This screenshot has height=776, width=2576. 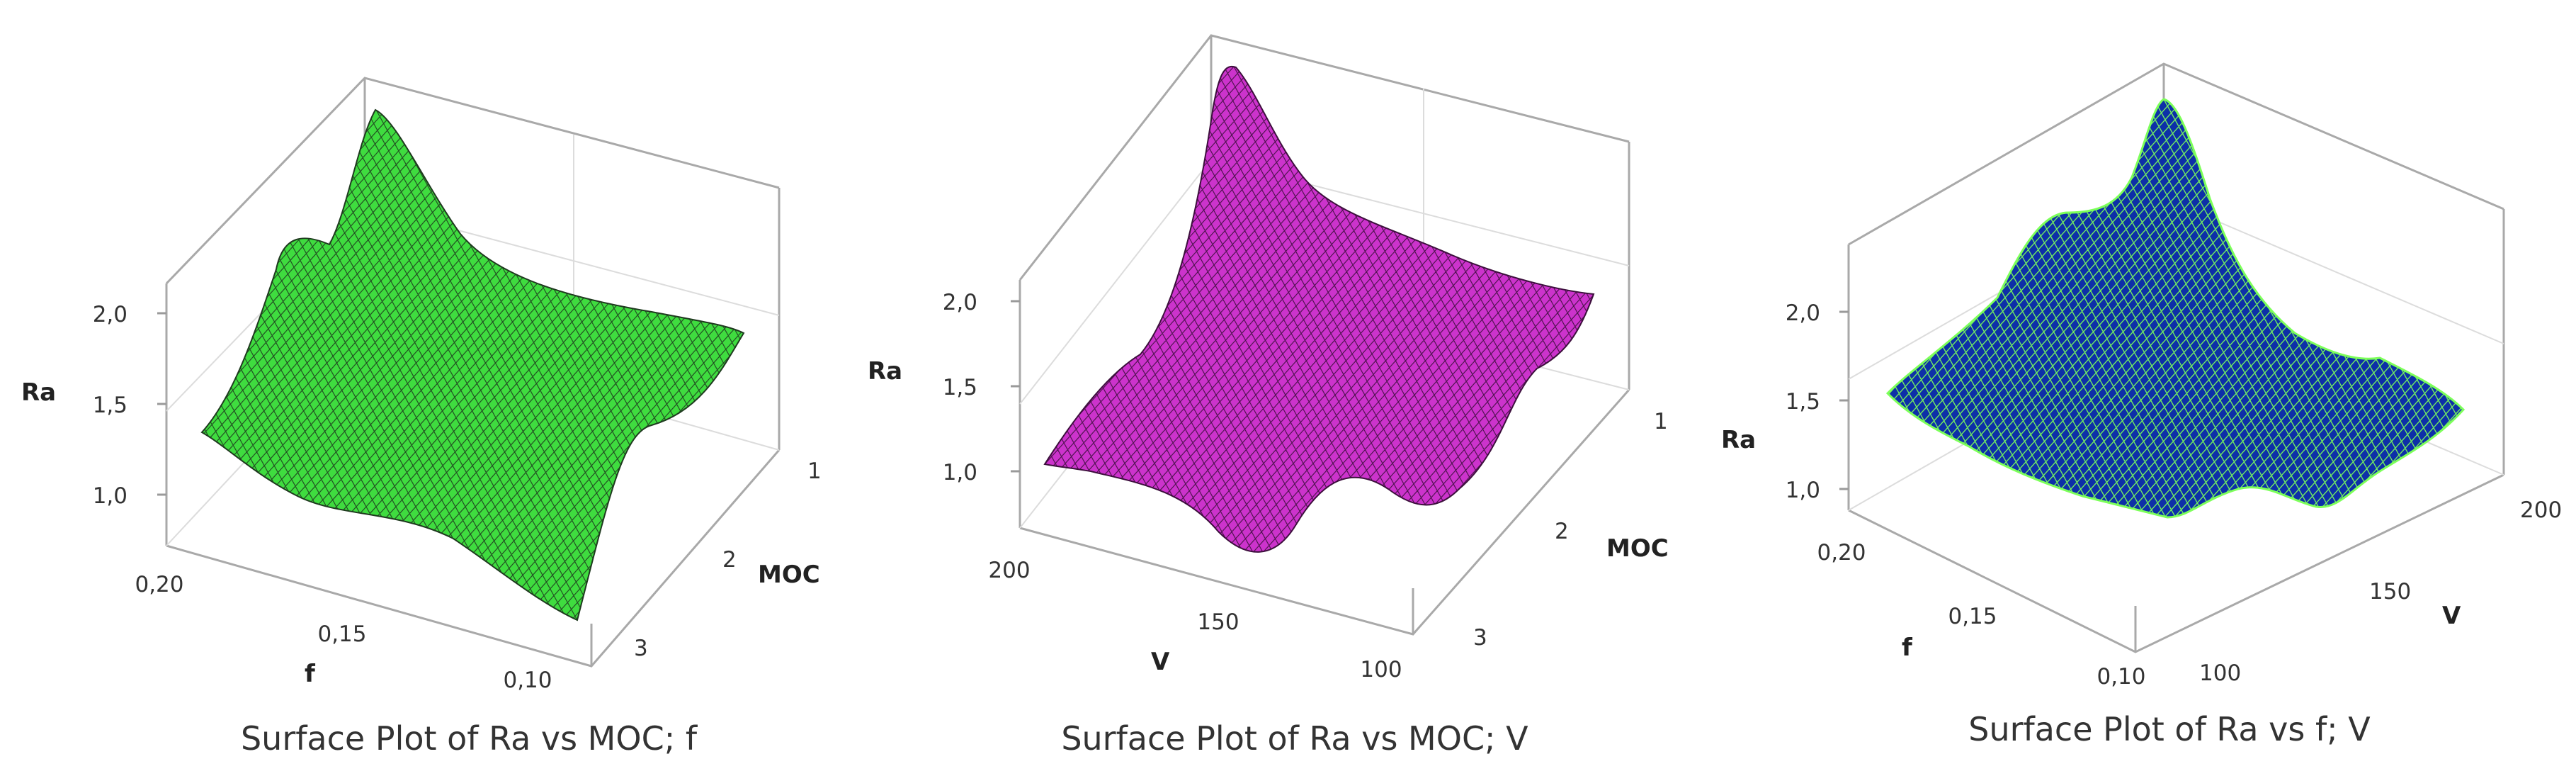 I want to click on plot1-ztick-0: 1,0, so click(x=110, y=496).